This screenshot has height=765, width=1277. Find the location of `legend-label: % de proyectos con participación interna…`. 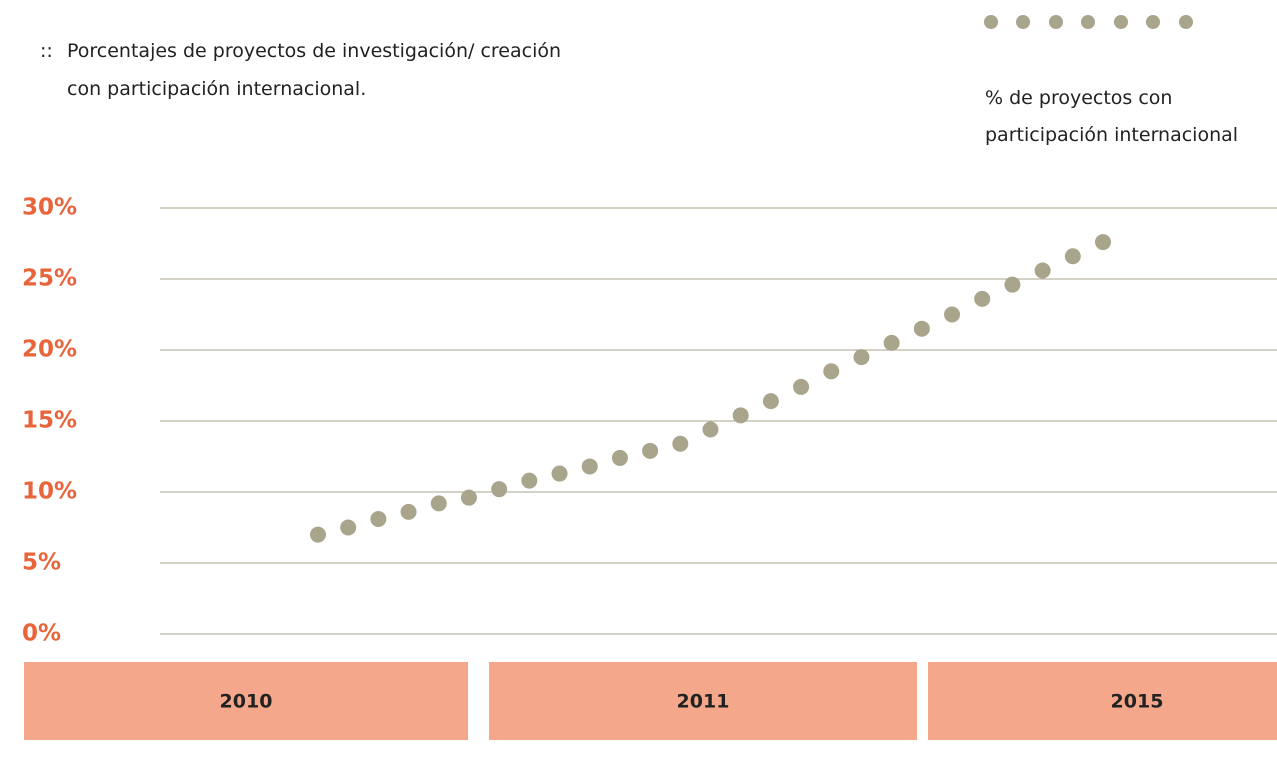

legend-label: % de proyectos con participación interna… is located at coordinates (1112, 116).